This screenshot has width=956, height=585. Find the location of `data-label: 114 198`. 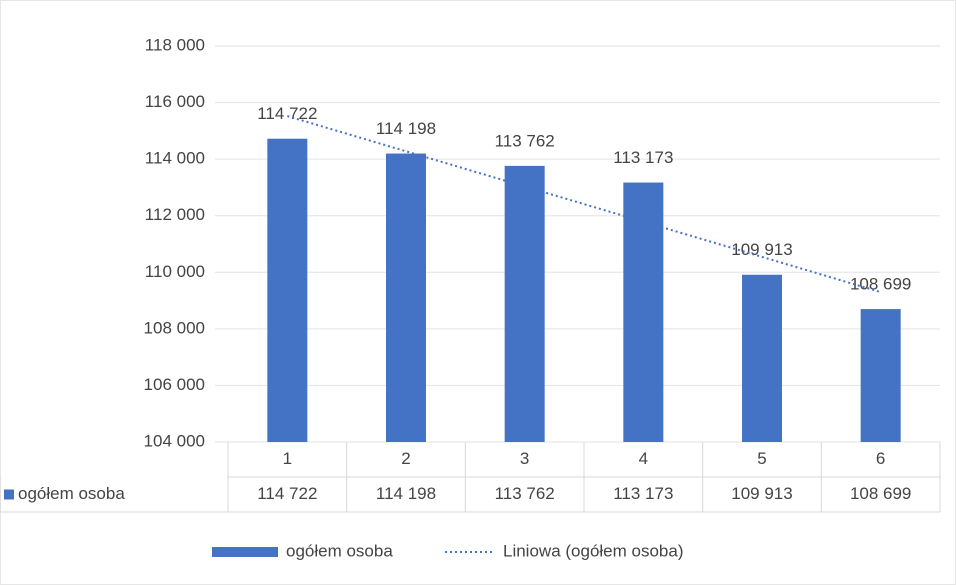

data-label: 114 198 is located at coordinates (406, 128).